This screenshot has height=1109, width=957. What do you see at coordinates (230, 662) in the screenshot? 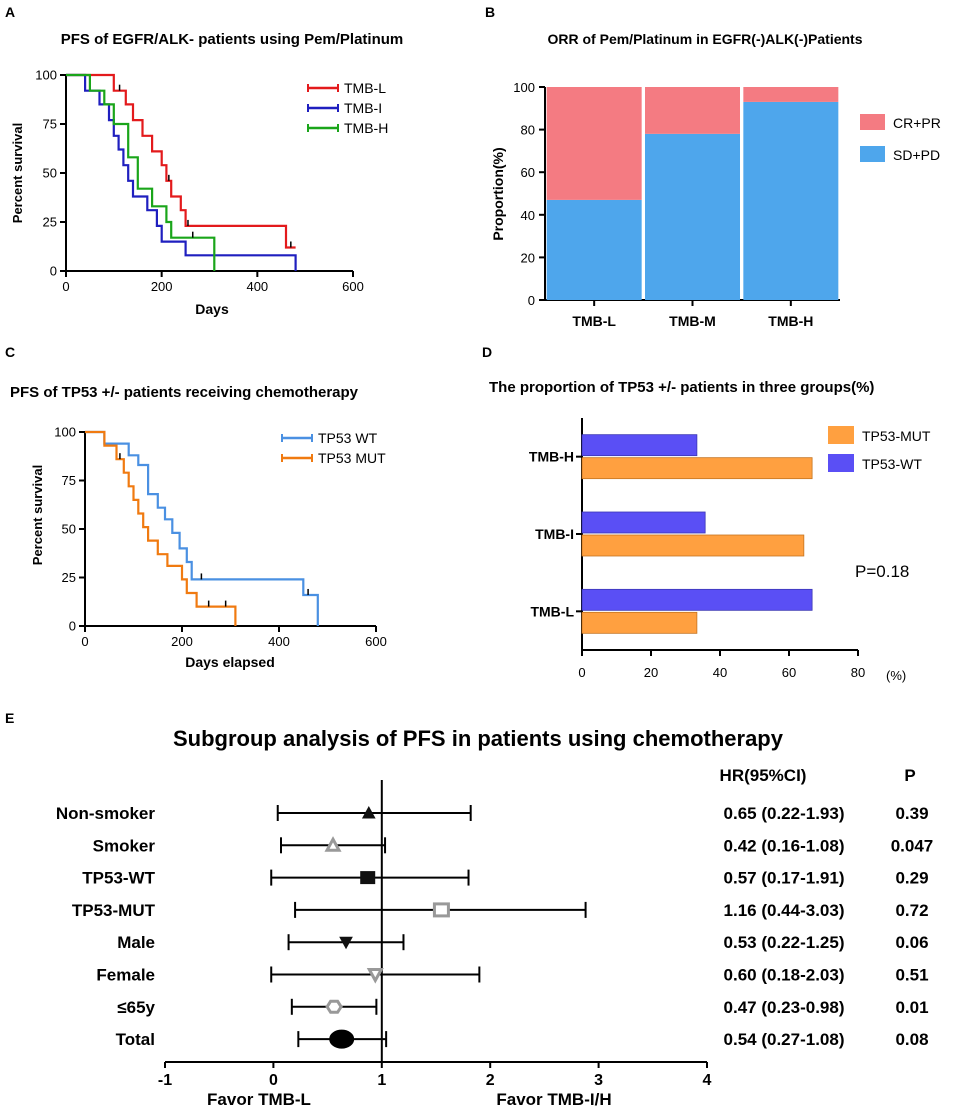
I see `chart-c-xlabel: Days elapsed` at bounding box center [230, 662].